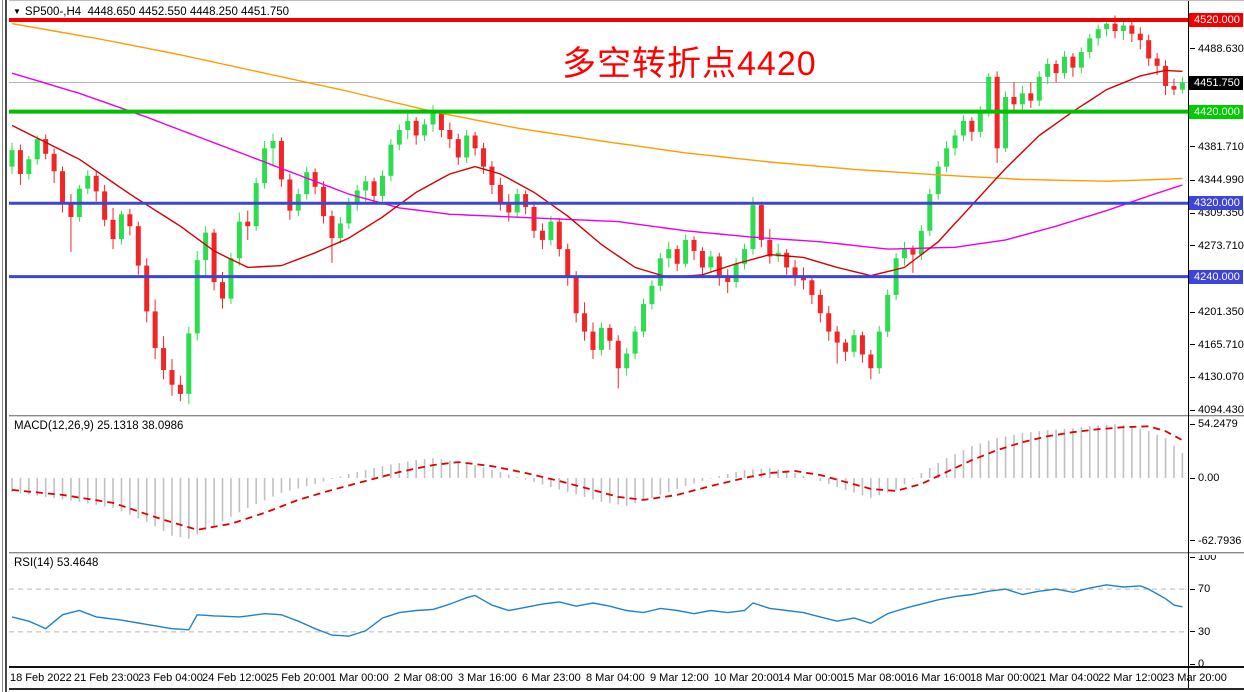 This screenshot has height=692, width=1244. I want to click on price-tick-label: 30, so click(1204, 631).